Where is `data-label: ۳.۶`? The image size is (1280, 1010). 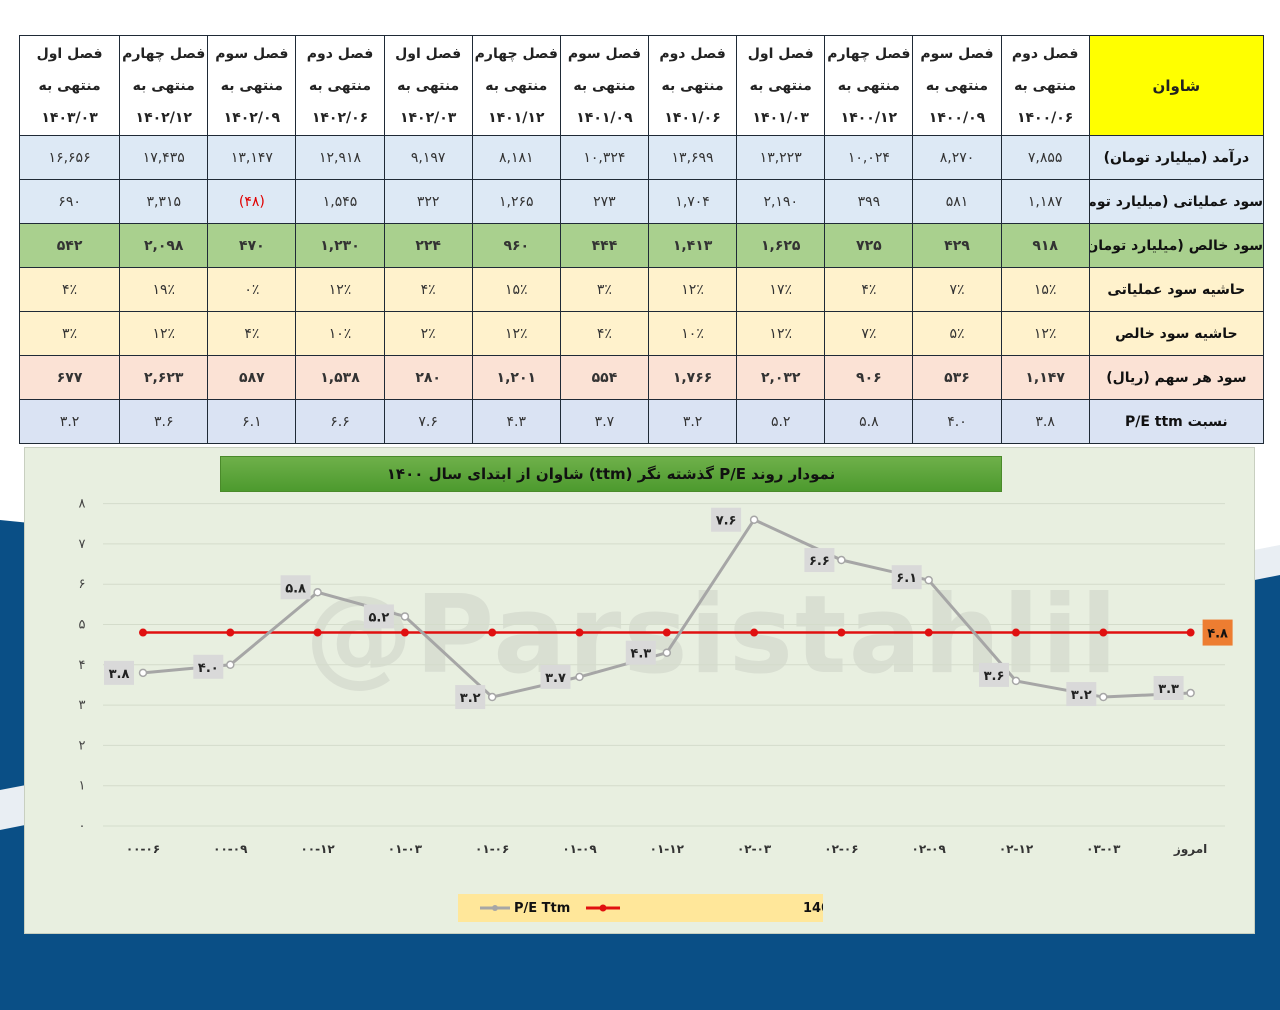
data-label: ۳.۶ is located at coordinates (994, 676).